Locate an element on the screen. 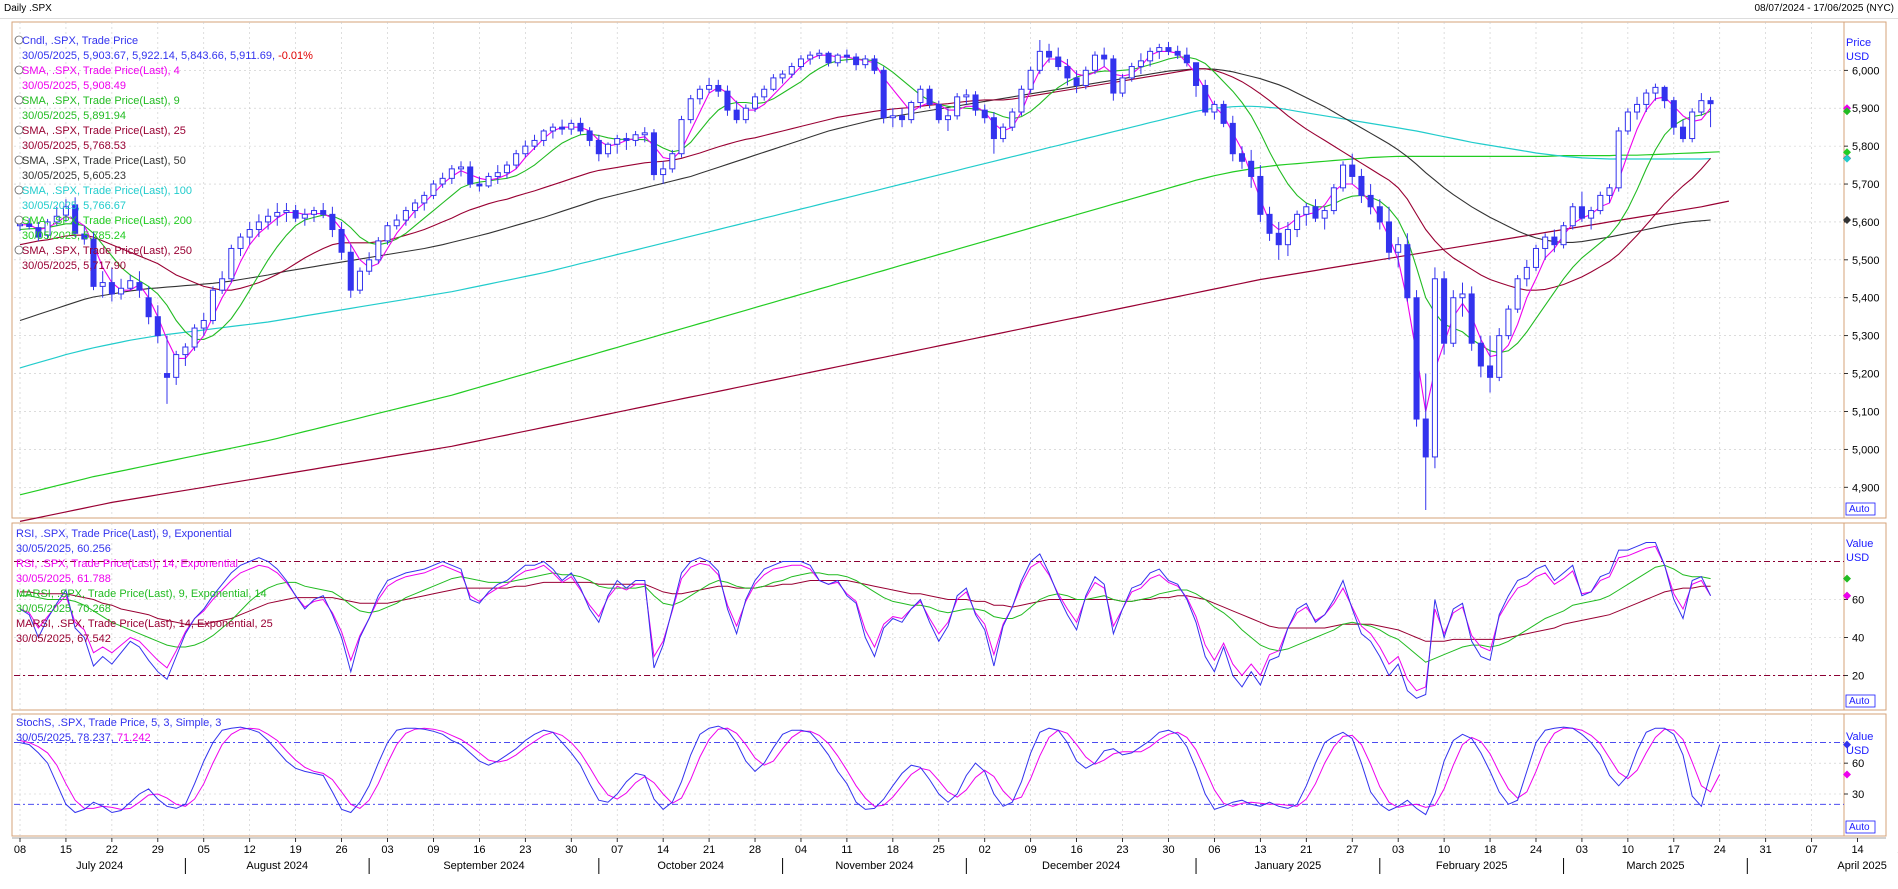  legend-series-value: 30/05/2025, 67.542 is located at coordinates (63, 639).